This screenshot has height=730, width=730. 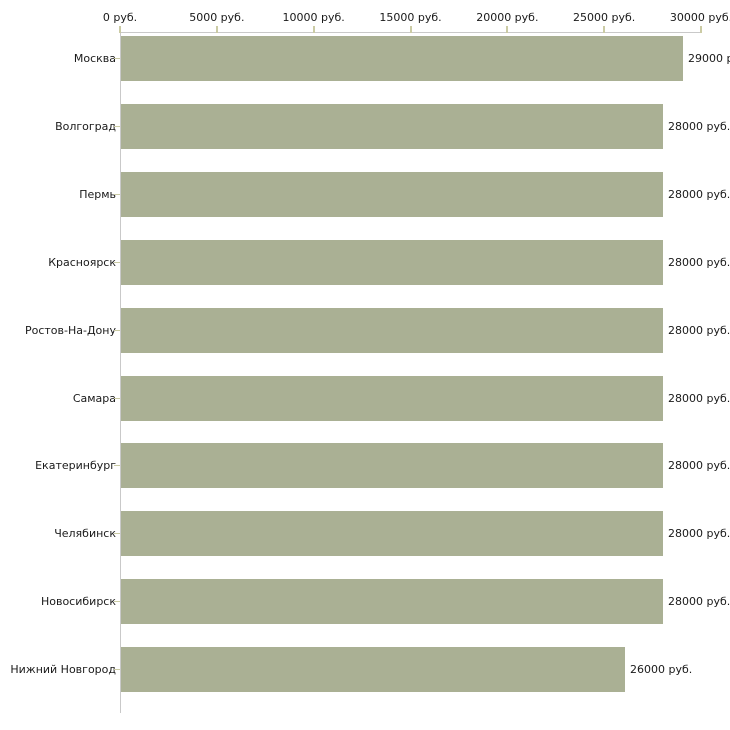 What do you see at coordinates (709, 58) in the screenshot?
I see `bar-value-label: 29000 р` at bounding box center [709, 58].